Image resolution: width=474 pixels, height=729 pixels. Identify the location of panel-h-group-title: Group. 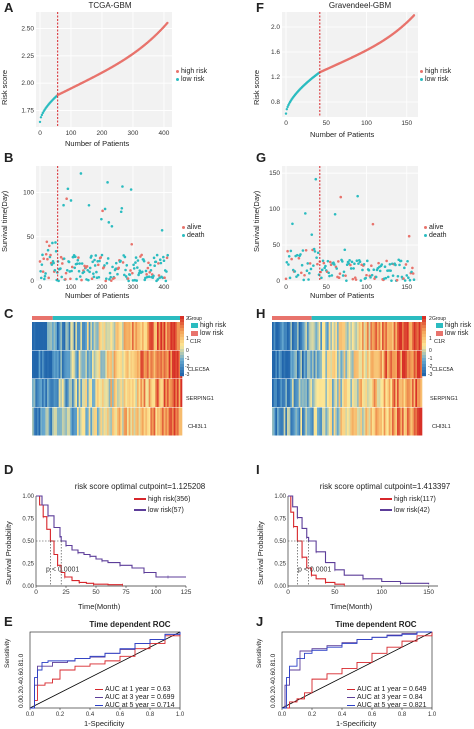
(439, 319).